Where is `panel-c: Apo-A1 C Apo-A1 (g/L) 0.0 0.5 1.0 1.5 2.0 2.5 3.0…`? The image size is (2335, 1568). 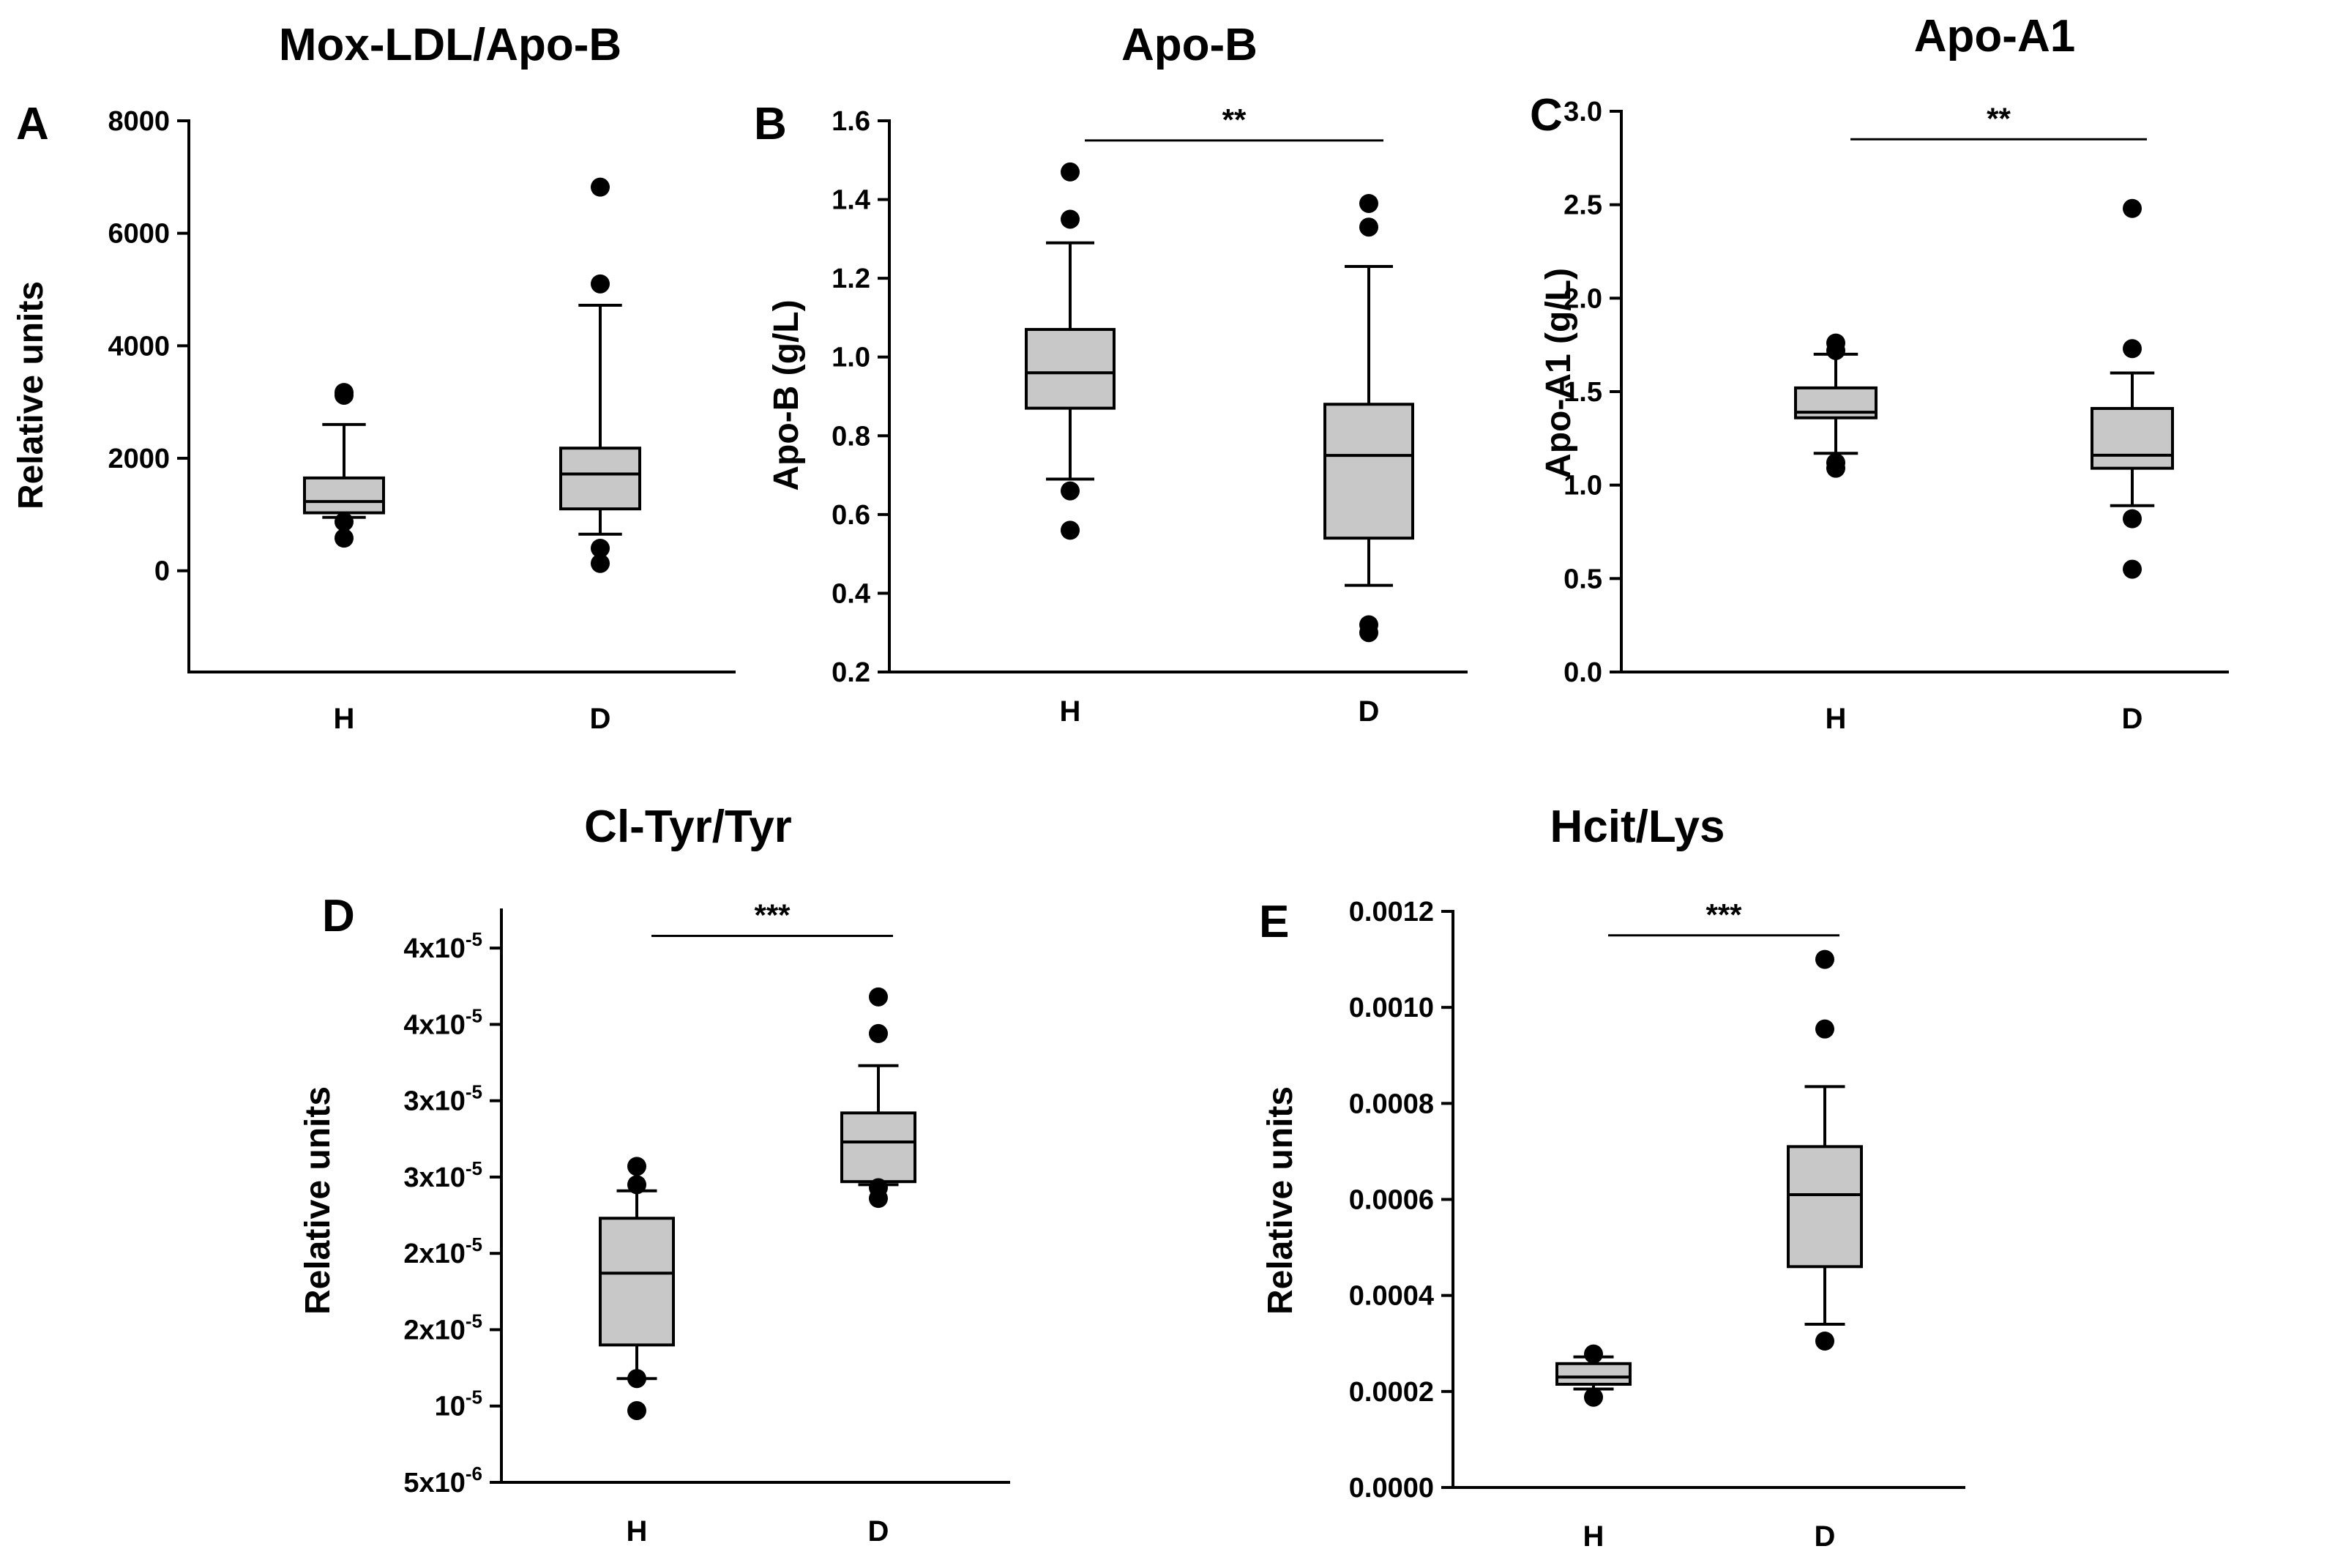 panel-c: Apo-A1 C Apo-A1 (g/L) 0.0 0.5 1.0 1.5 2.0 2.5 3.0… is located at coordinates (1880, 373).